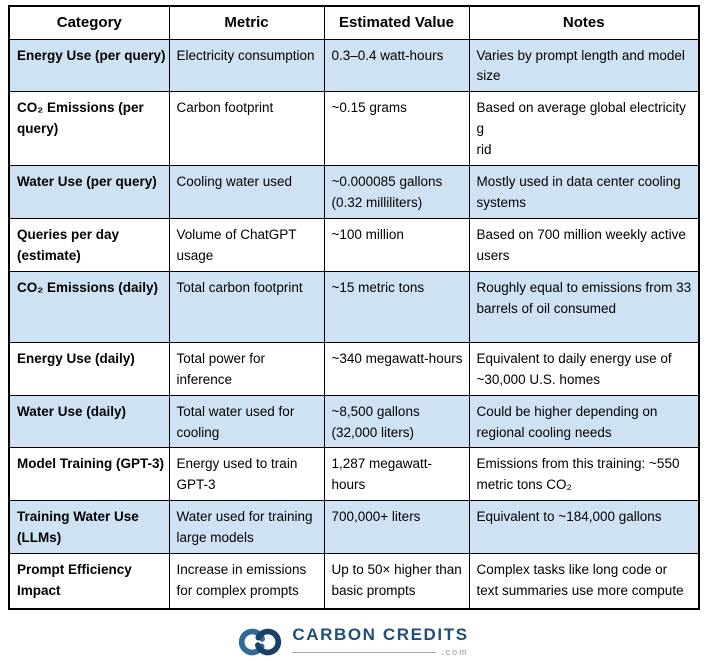 The width and height of the screenshot is (706, 661). What do you see at coordinates (396, 581) in the screenshot?
I see `cell-value: Up to 50× higher than basic prompts` at bounding box center [396, 581].